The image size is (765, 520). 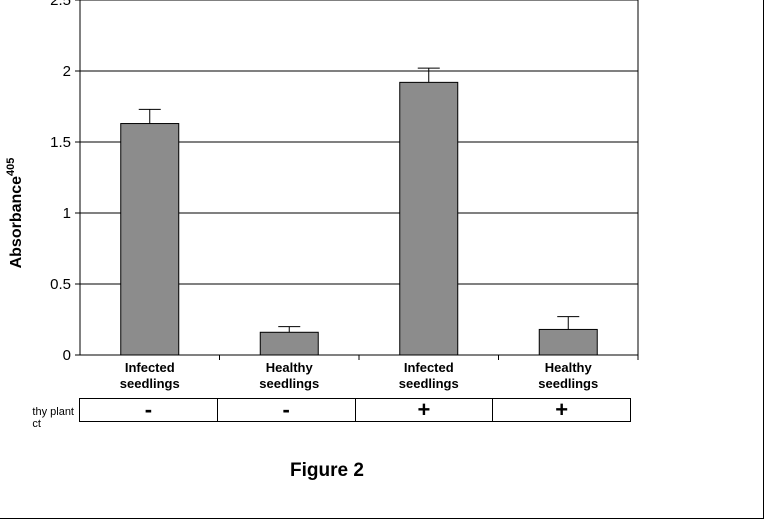 I want to click on y-tick-label: 0, so click(x=67, y=355).